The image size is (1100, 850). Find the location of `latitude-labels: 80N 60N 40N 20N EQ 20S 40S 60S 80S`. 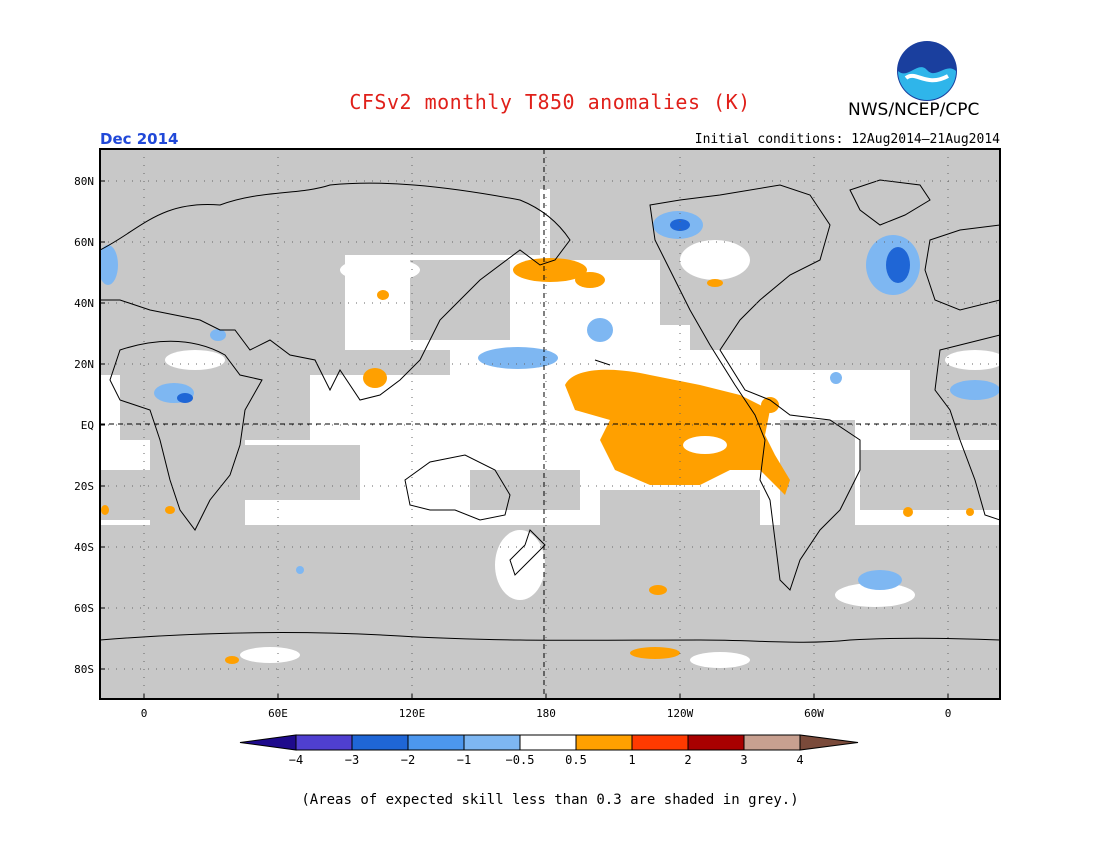

latitude-labels: 80N 60N 40N 20N EQ 20S 40S 60S 80S is located at coordinates (89, 425).